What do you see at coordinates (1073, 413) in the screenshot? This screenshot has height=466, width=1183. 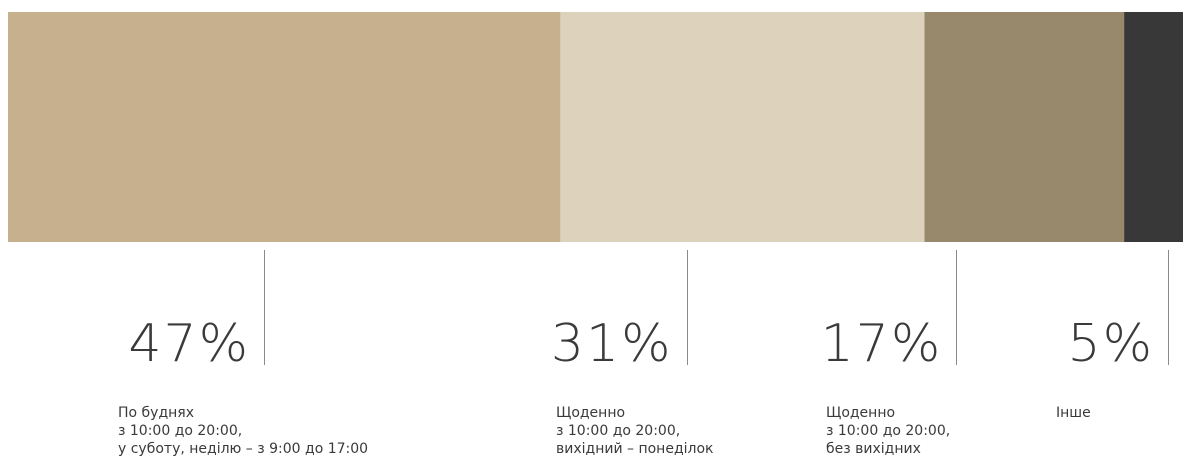 I see `description-other: Інше` at bounding box center [1073, 413].